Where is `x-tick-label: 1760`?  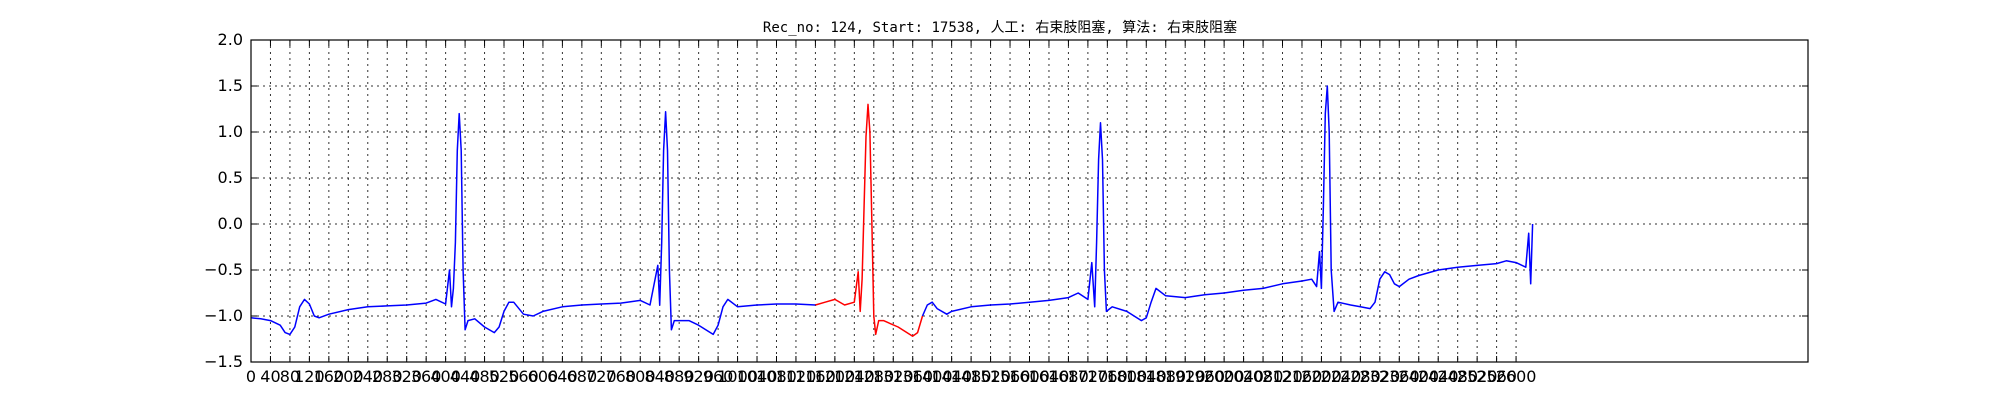 x-tick-label: 1760 is located at coordinates (1107, 376).